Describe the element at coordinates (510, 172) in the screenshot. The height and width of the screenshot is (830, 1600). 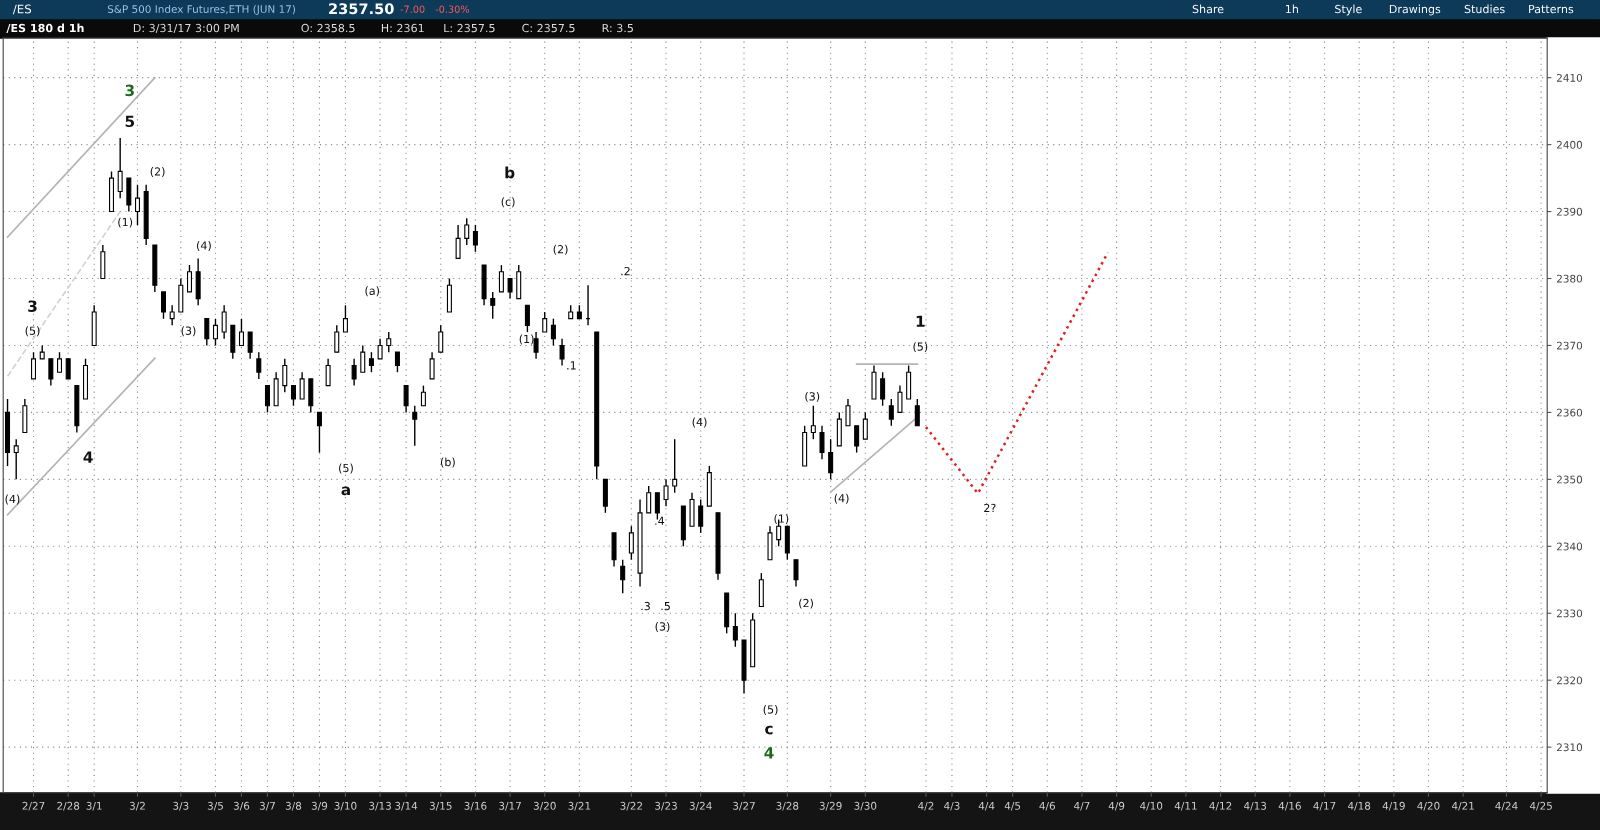
I see `annotation: b` at that location.